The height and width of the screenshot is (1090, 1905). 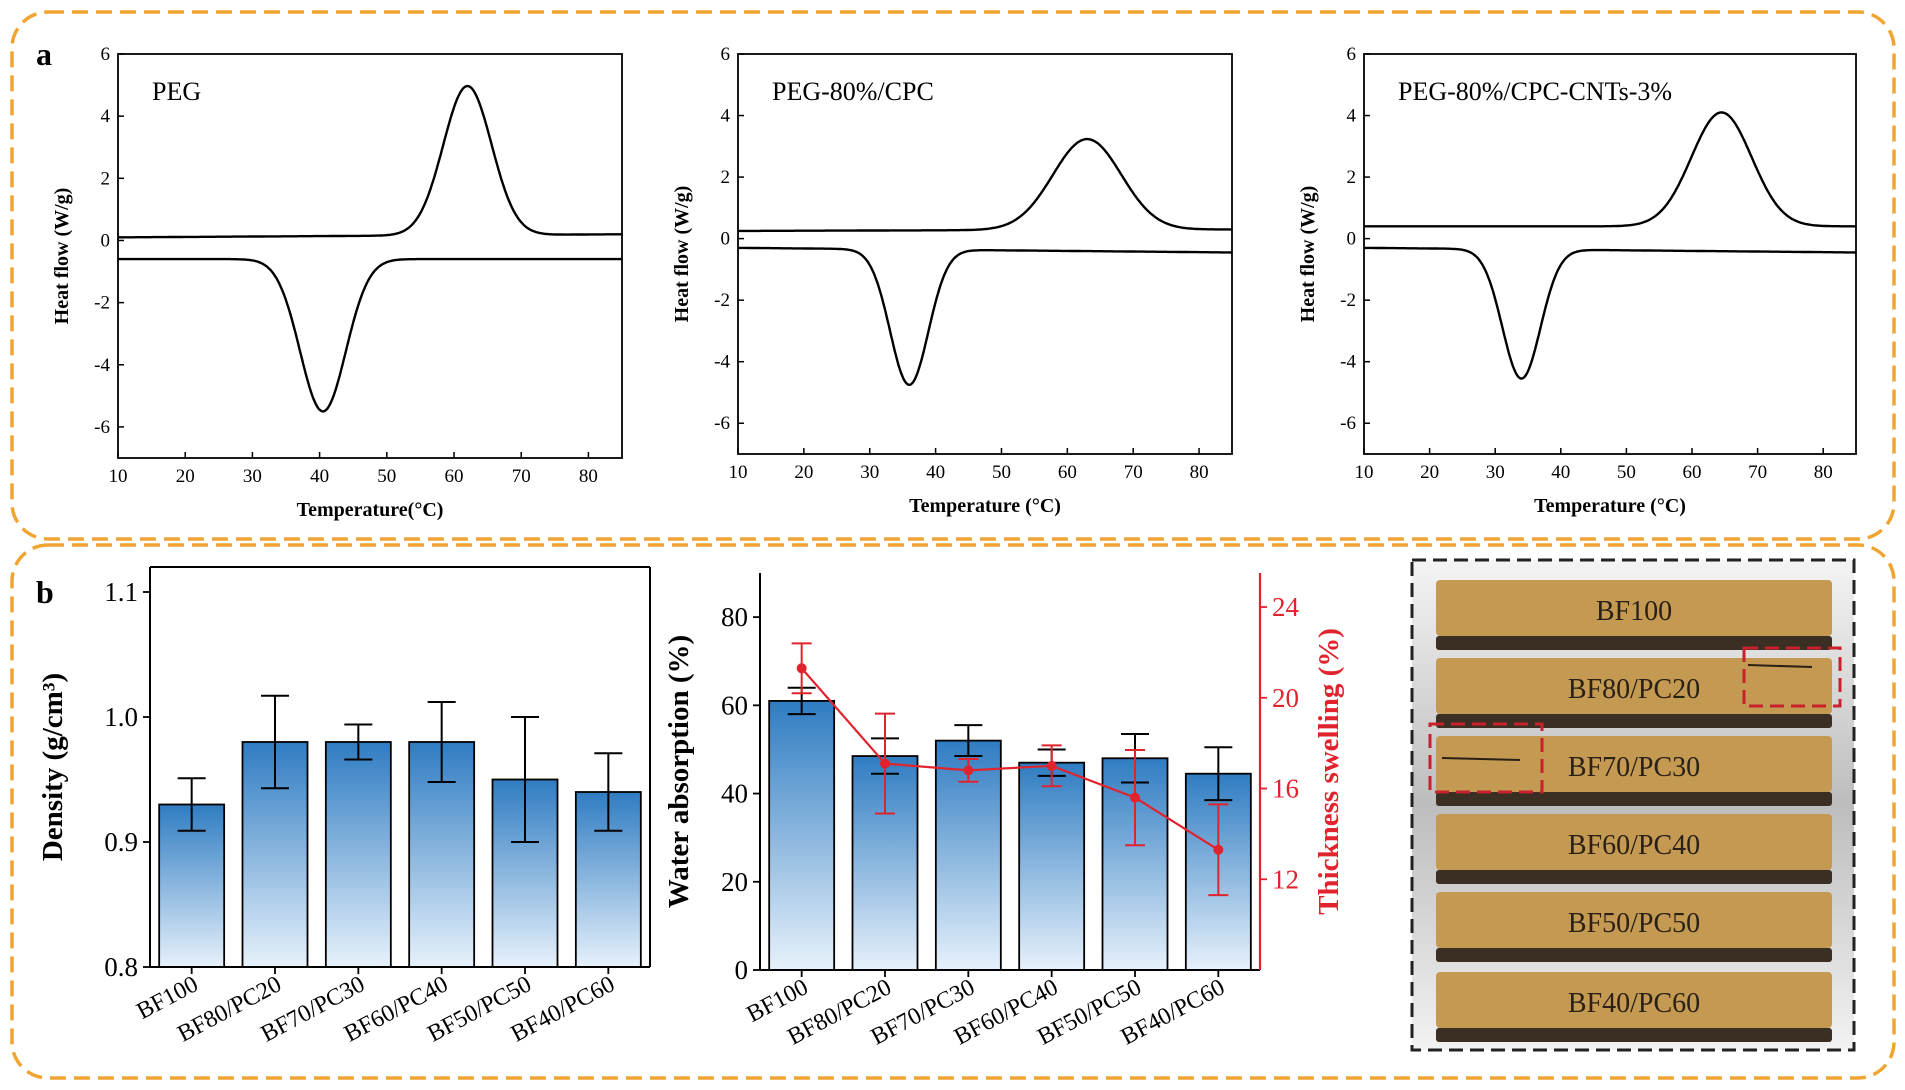 What do you see at coordinates (1286, 607) in the screenshot?
I see `right-y-tick-label: 24` at bounding box center [1286, 607].